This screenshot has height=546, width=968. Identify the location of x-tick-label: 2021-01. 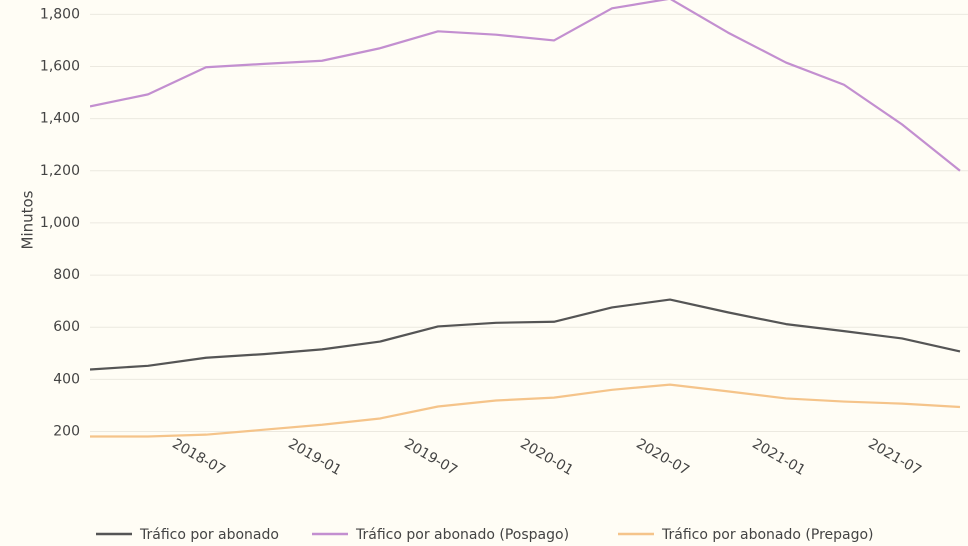
(778, 457).